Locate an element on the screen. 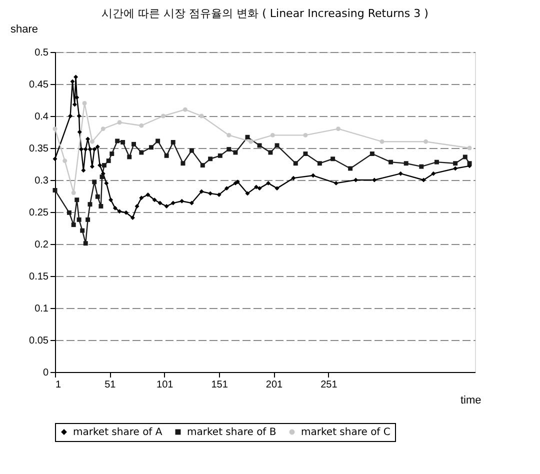 Image resolution: width=540 pixels, height=474 pixels. y-tick-label: 0.35 is located at coordinates (39, 149).